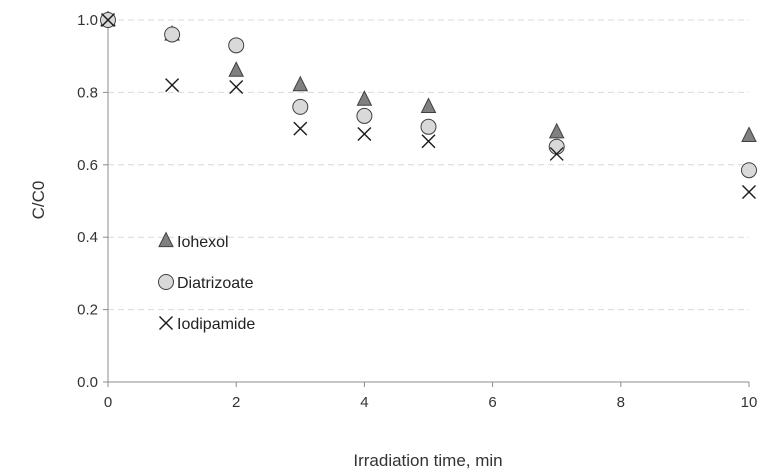 The height and width of the screenshot is (473, 771). What do you see at coordinates (87, 237) in the screenshot?
I see `y-tick-label-2: 0.4` at bounding box center [87, 237].